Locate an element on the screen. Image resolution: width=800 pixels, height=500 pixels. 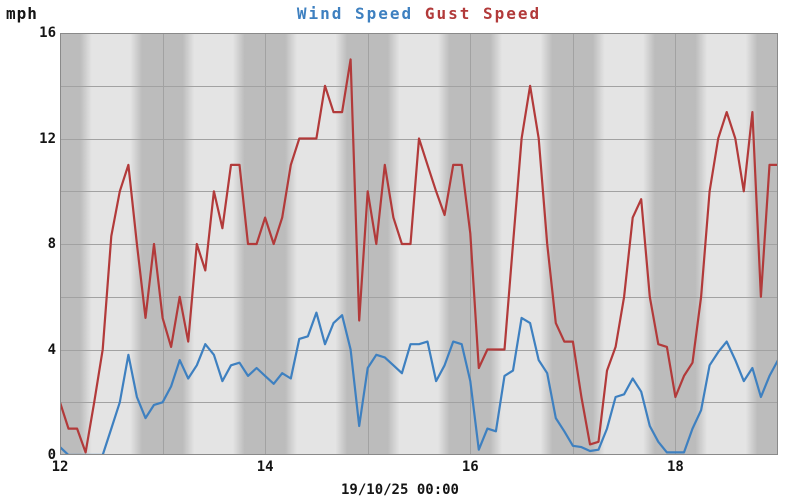
y-tick-label: 8 is located at coordinates (51, 244).